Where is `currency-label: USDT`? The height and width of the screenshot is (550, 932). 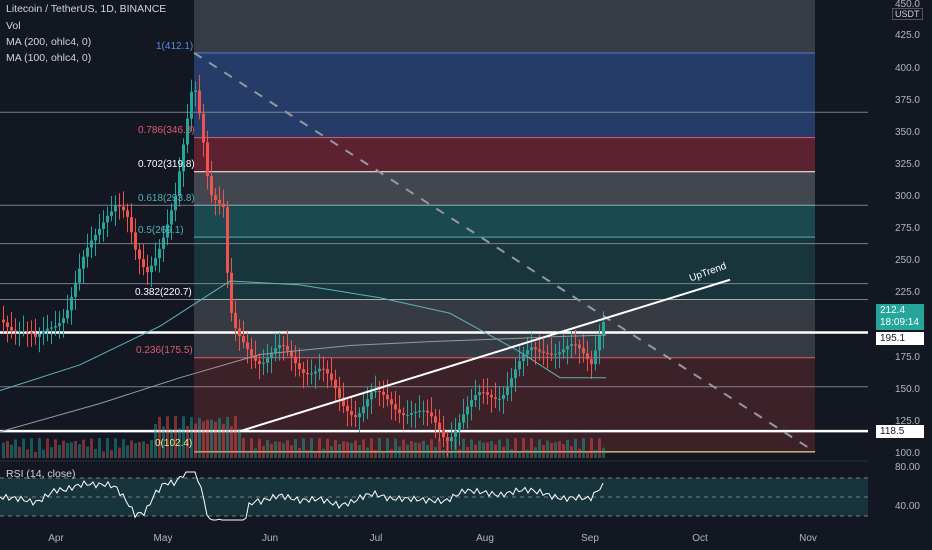
currency-label: USDT is located at coordinates (907, 14).